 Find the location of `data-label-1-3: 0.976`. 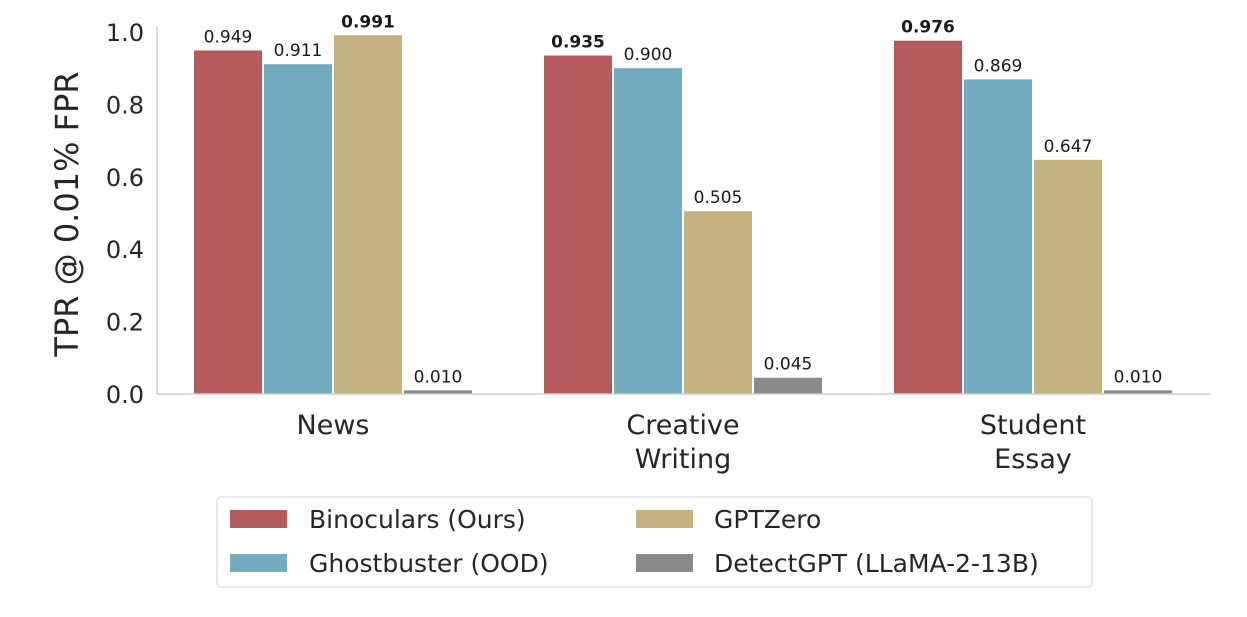

data-label-1-3: 0.976 is located at coordinates (928, 28).